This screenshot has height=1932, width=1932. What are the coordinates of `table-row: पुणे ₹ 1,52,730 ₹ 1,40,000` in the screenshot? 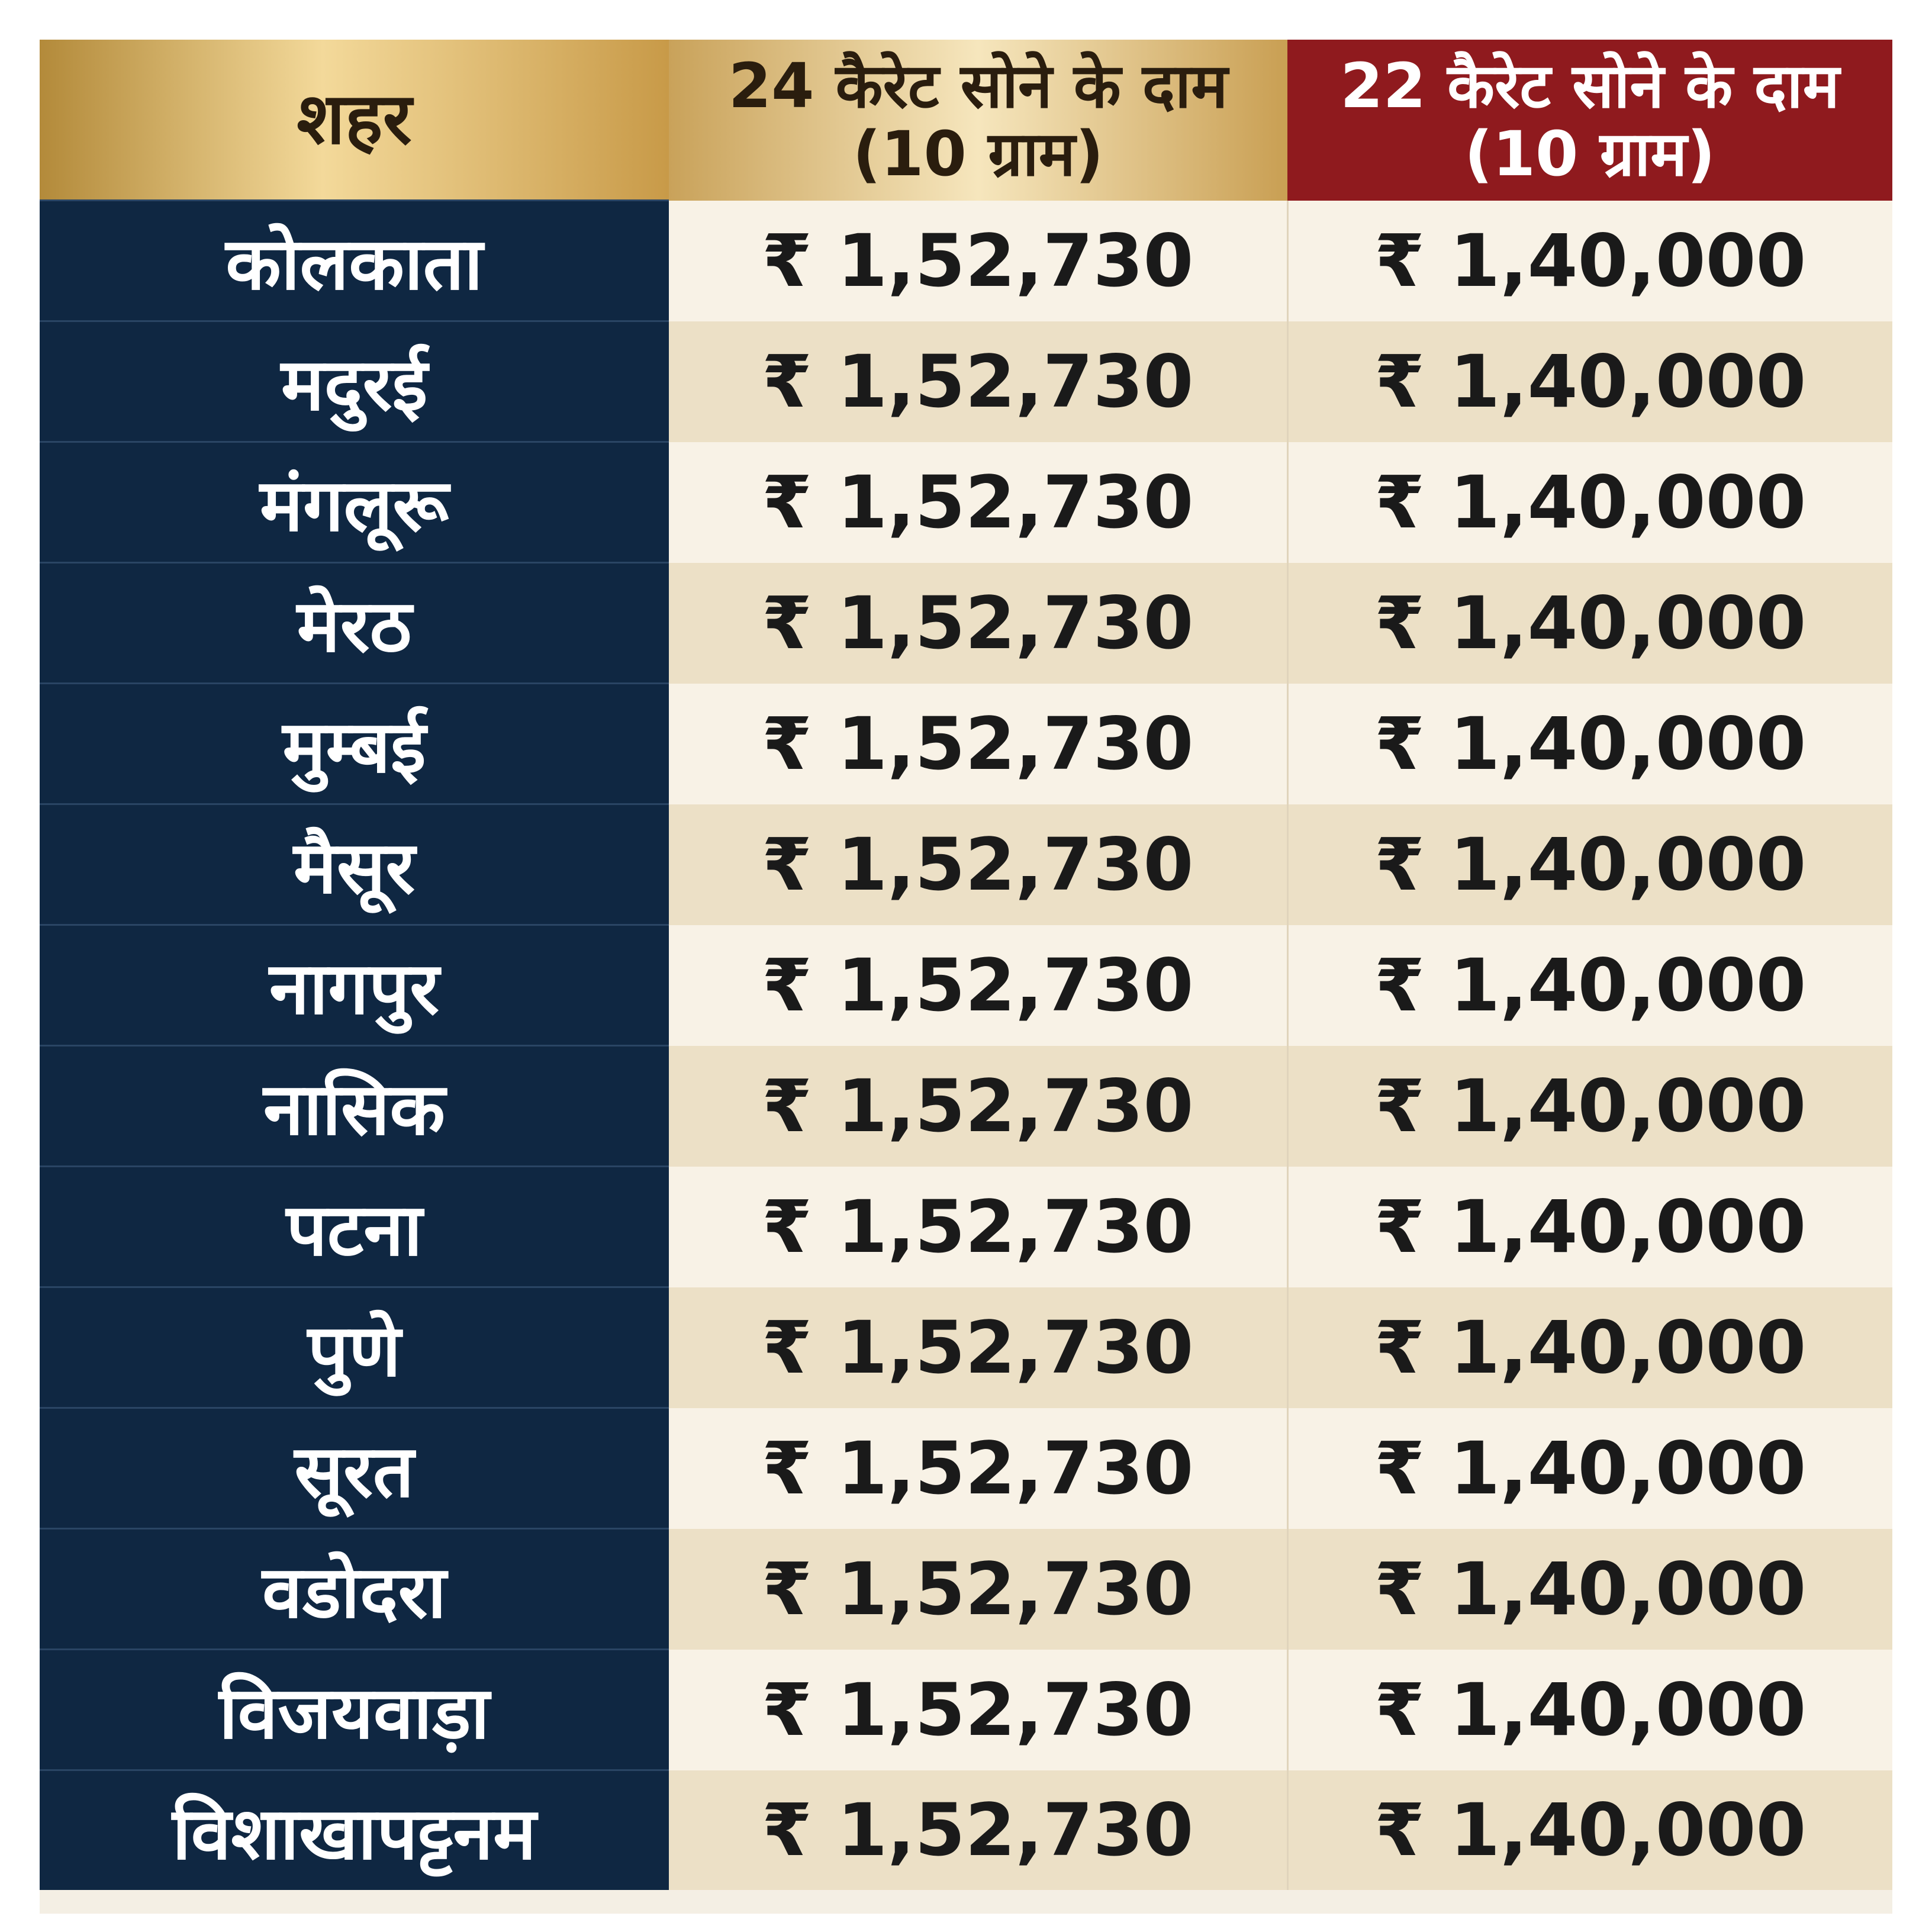 It's located at (966, 1347).